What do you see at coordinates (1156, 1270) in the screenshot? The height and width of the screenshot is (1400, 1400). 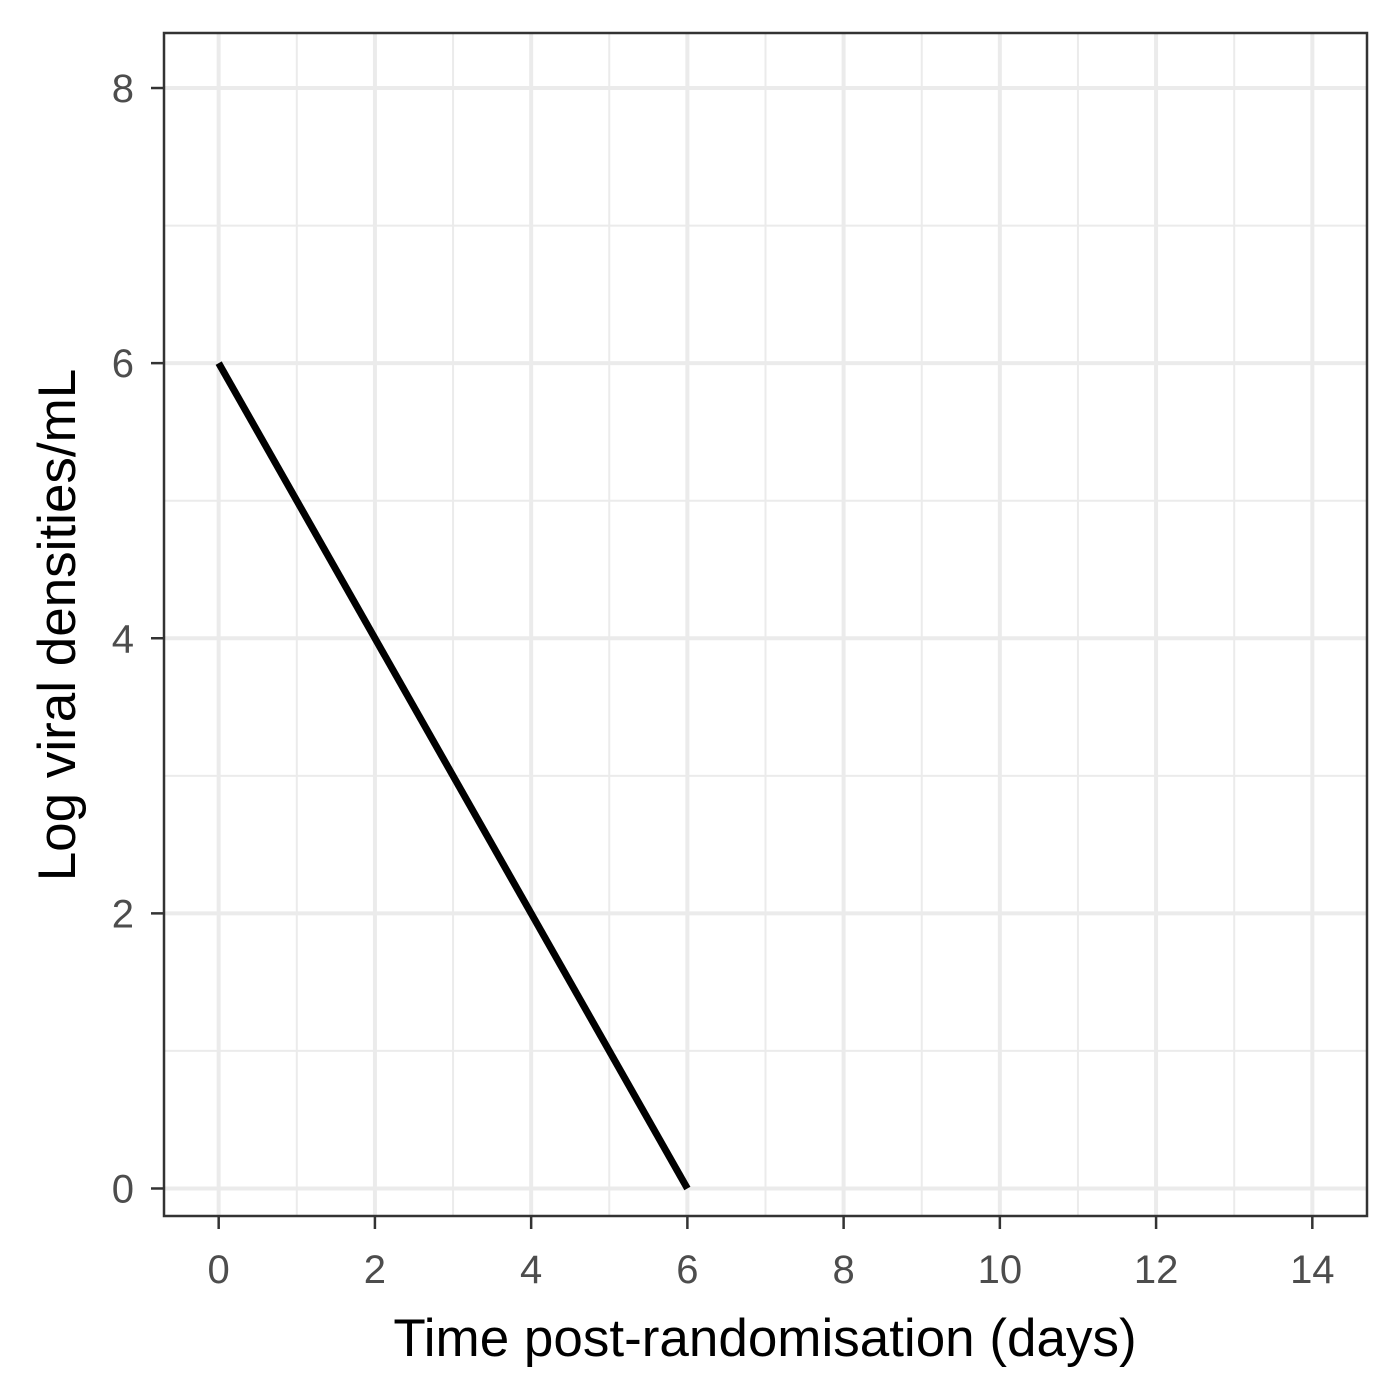 I see `x-tick-label: 12` at bounding box center [1156, 1270].